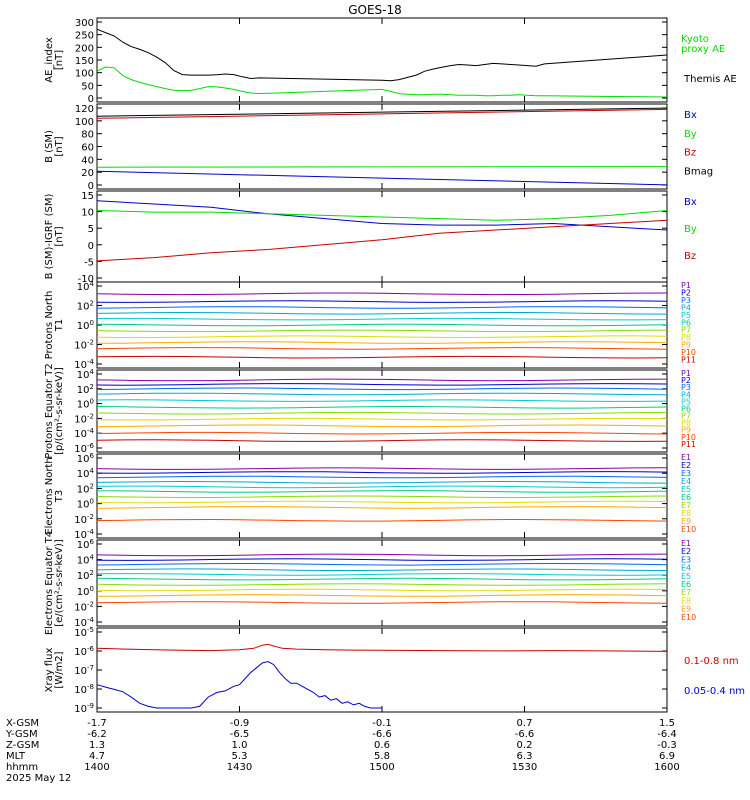 Image resolution: width=750 pixels, height=800 pixels. Describe the element at coordinates (59, 325) in the screenshot. I see `y-axis-label: T1` at that location.